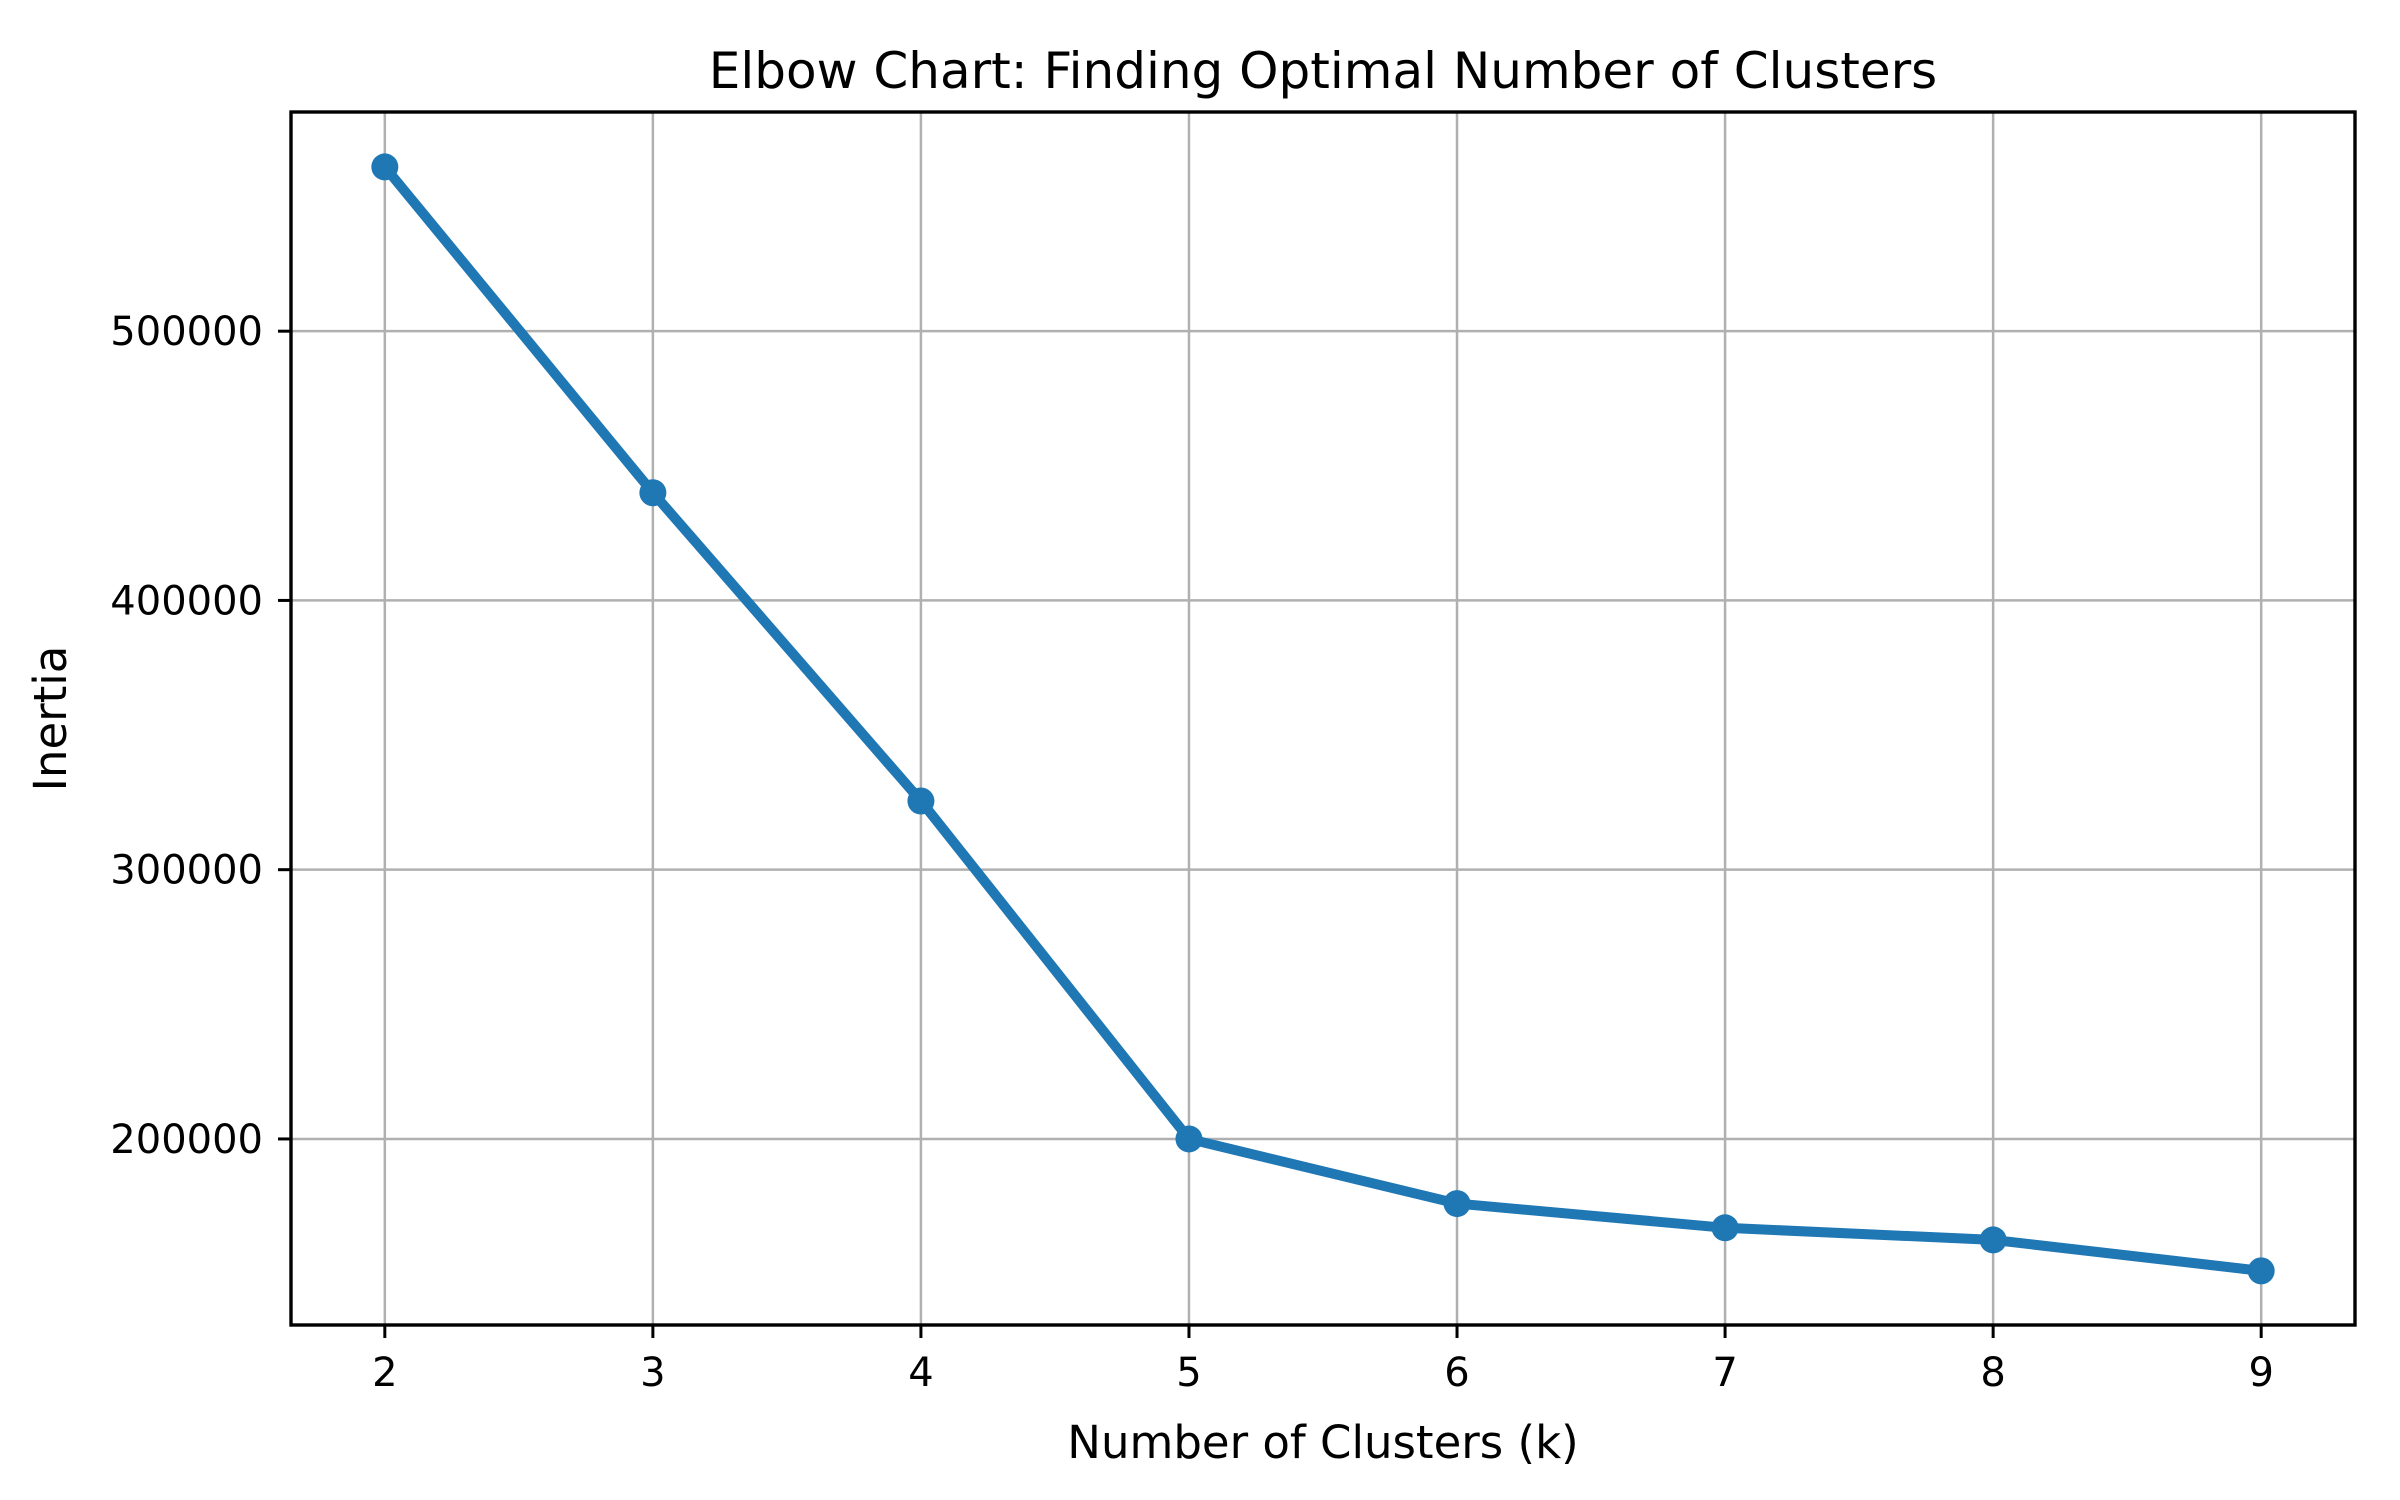 This screenshot has height=1500, width=2400. I want to click on x-axis-label: Number of Clusters (k), so click(1322, 1442).